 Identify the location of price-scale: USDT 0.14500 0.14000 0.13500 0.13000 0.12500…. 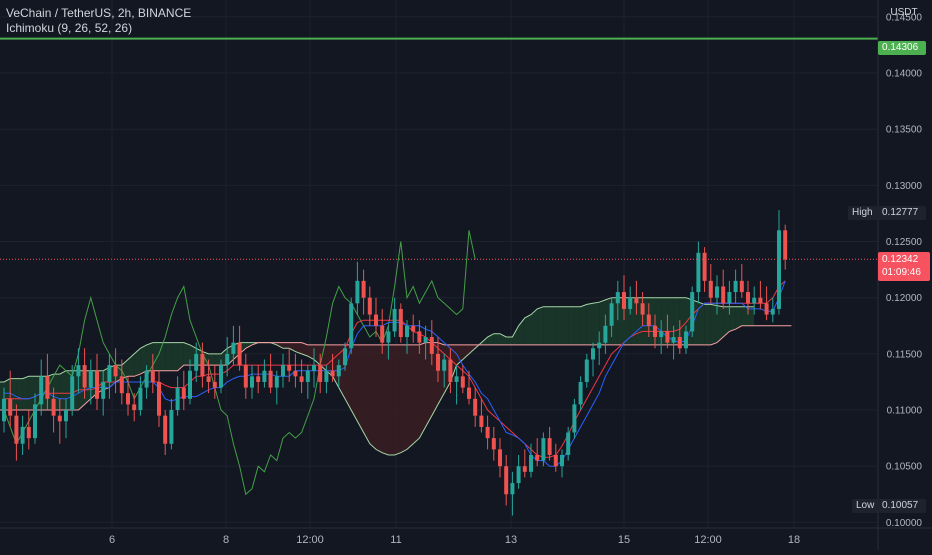
(900, 275).